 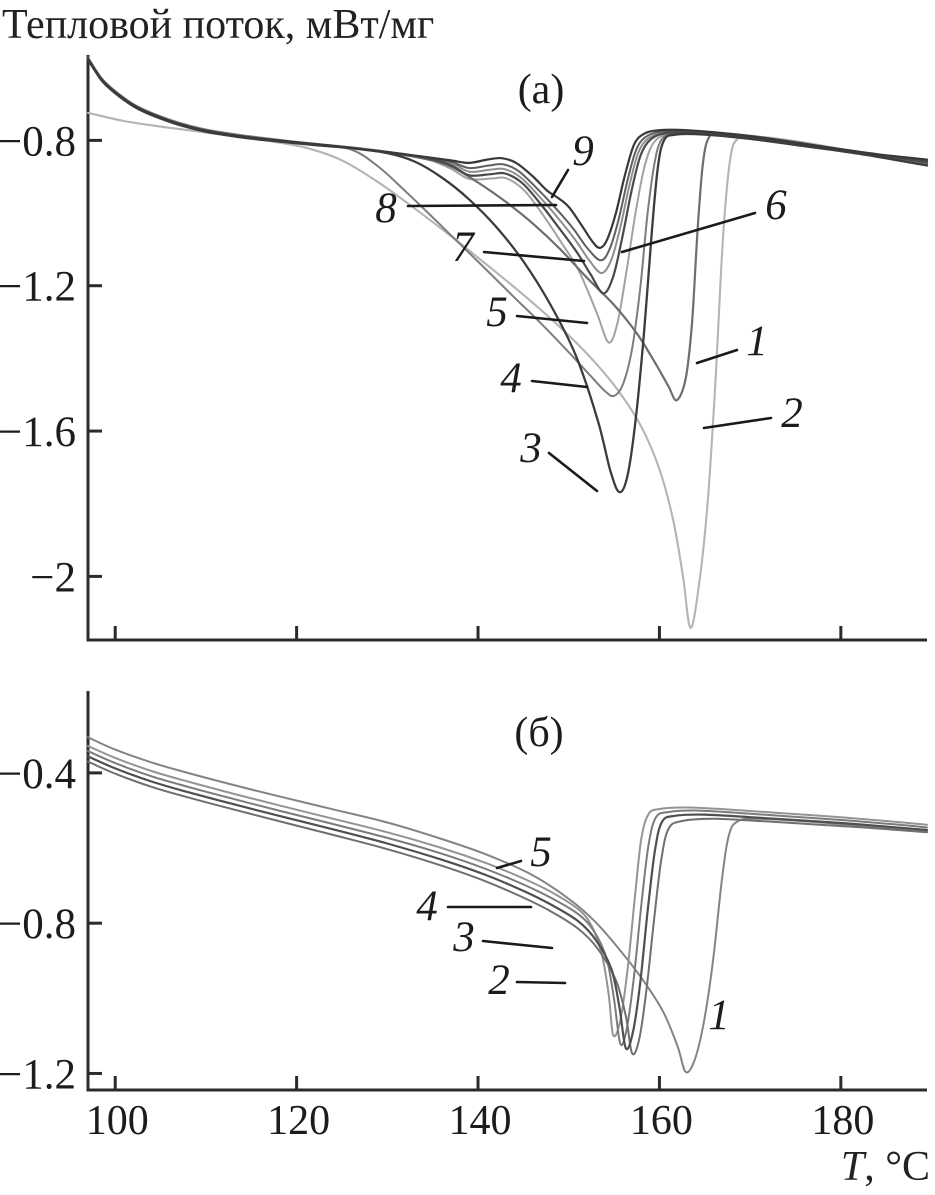 I want to click on series-label-b-3: 3, so click(x=463, y=937).